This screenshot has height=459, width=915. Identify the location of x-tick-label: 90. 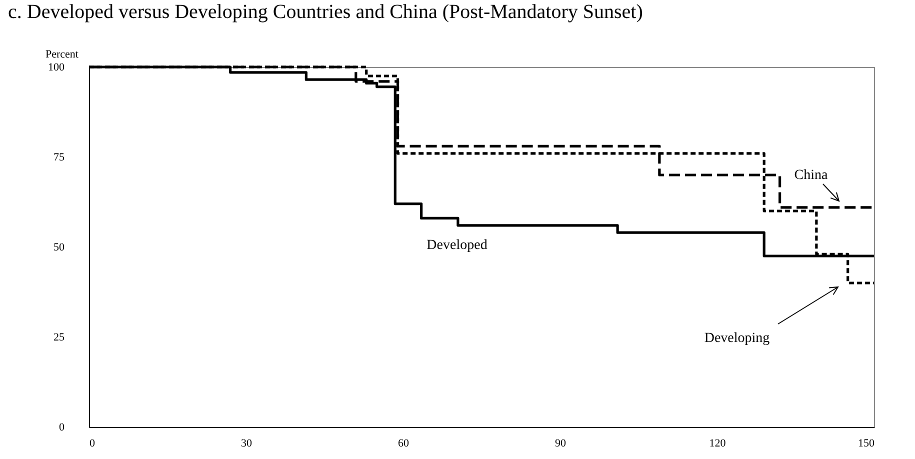
(560, 444).